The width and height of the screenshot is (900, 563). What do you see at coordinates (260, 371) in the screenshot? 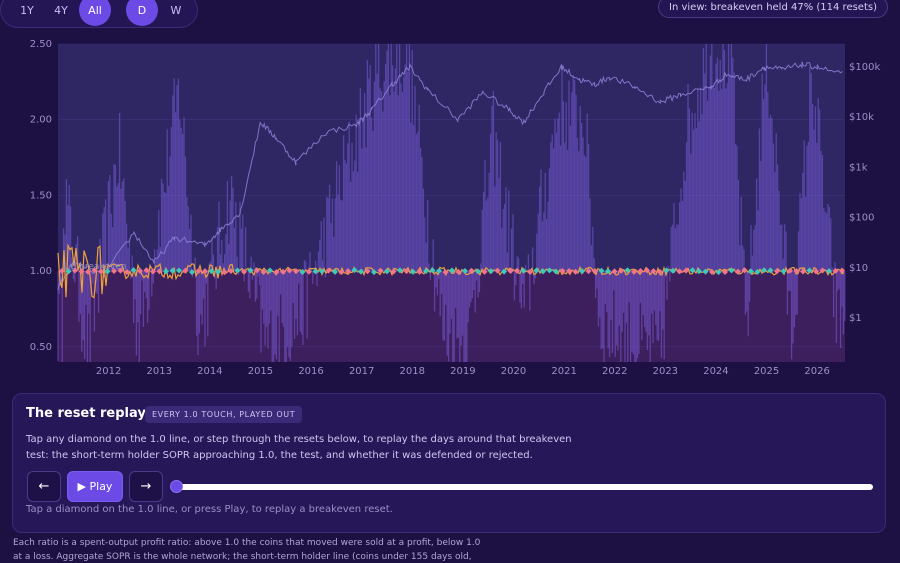
I see `x-tick-label: 2015` at bounding box center [260, 371].